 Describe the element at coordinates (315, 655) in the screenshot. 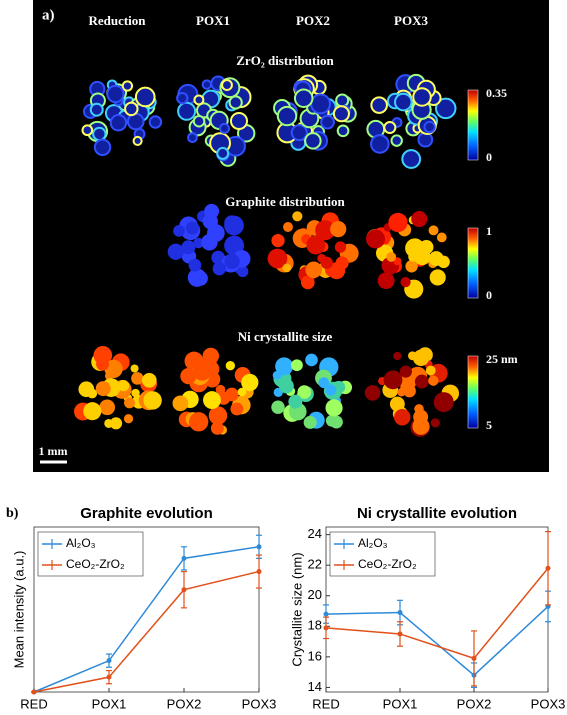

I see `y-tick-label: 16` at that location.